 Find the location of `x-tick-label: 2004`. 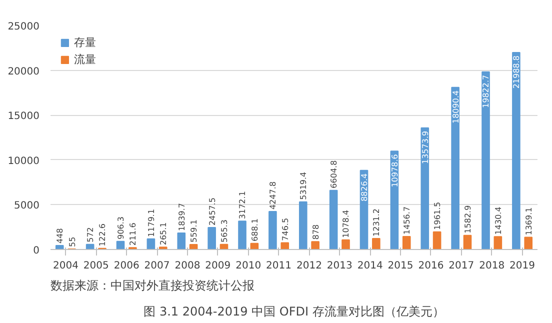

x-tick-label: 2004 is located at coordinates (65, 266).